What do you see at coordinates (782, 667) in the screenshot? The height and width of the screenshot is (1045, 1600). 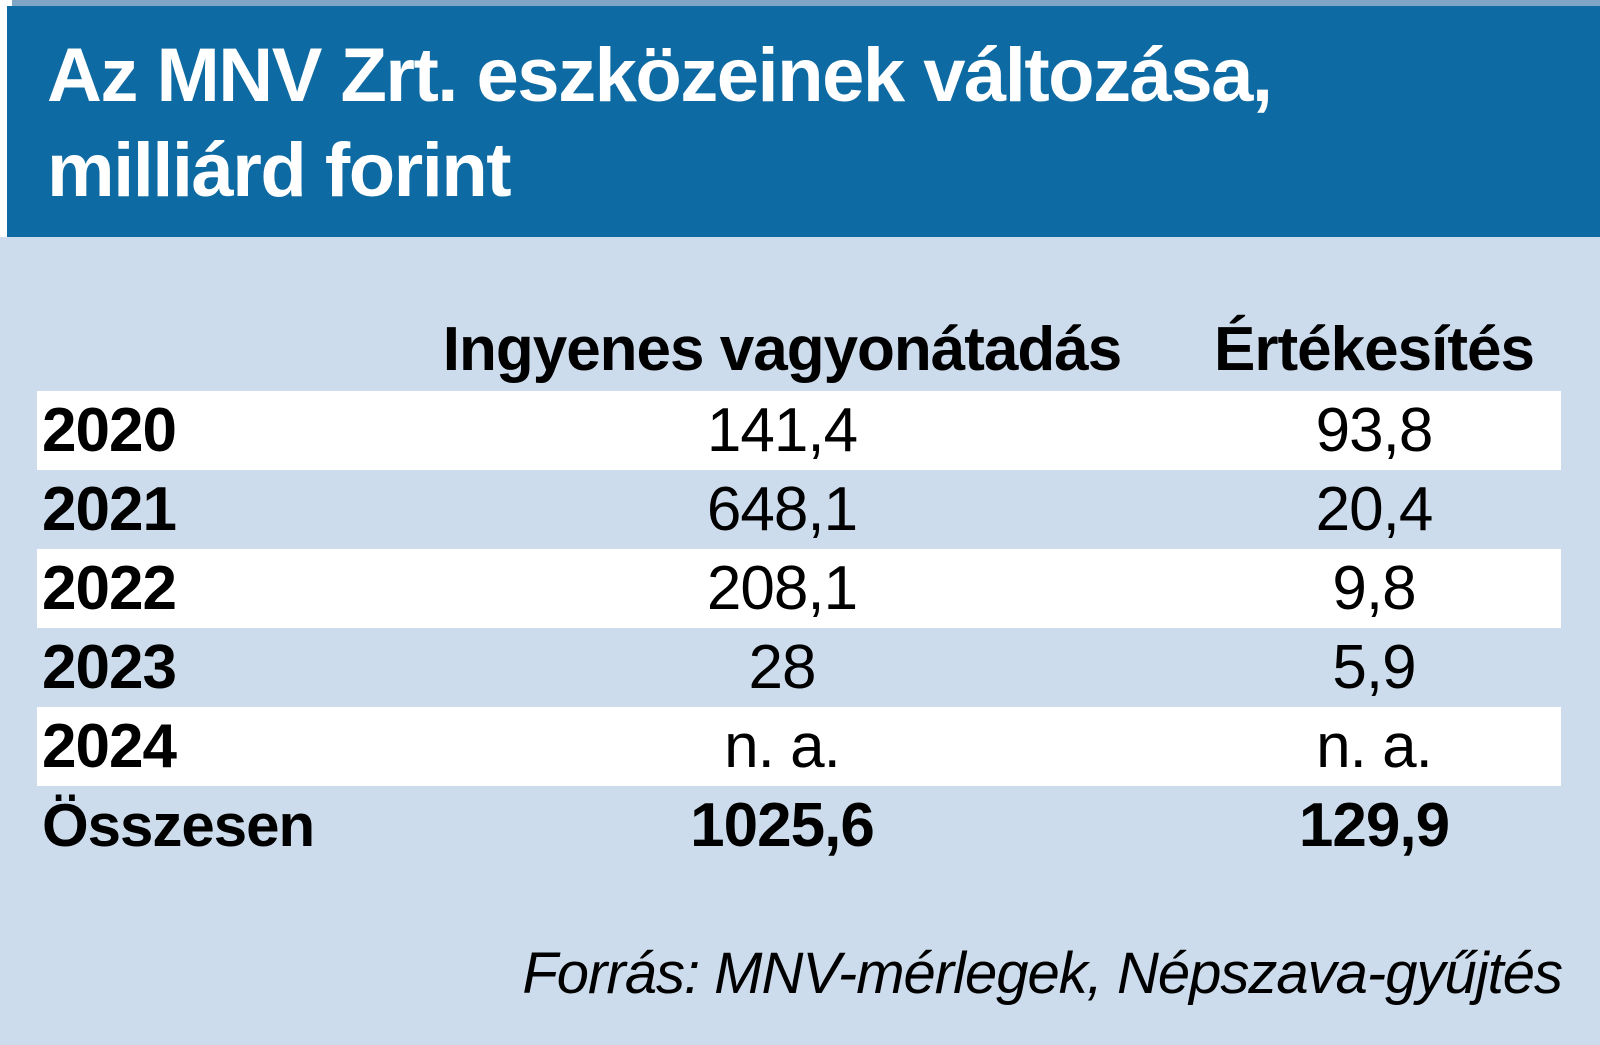 I see `row-transfer-value: 28` at bounding box center [782, 667].